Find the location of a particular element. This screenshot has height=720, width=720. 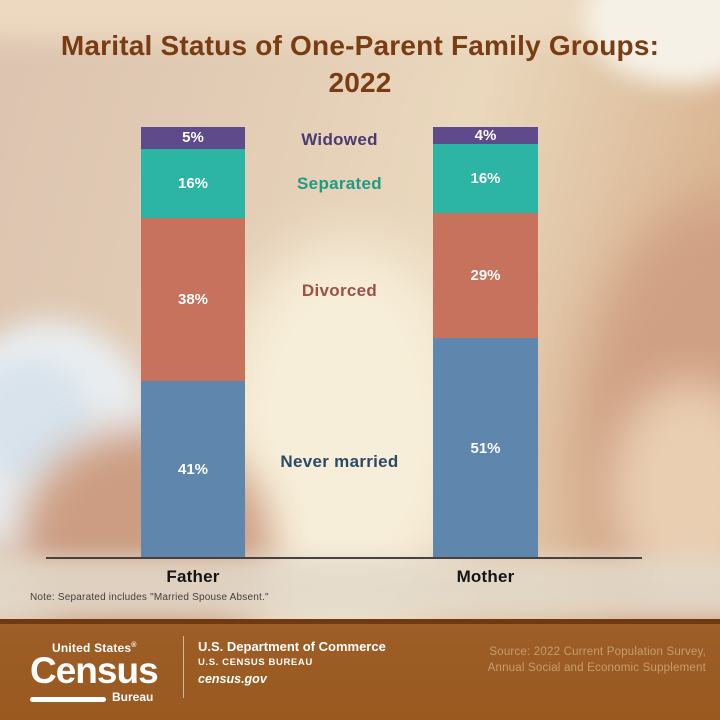

segment-value-label: 41% is located at coordinates (193, 470).